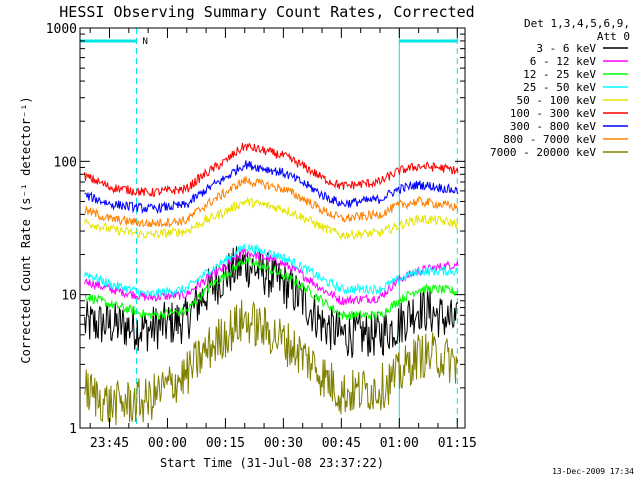 This screenshot has width=640, height=480. Describe the element at coordinates (559, 74) in the screenshot. I see `legend-label: 12 - 25 keV` at that location.